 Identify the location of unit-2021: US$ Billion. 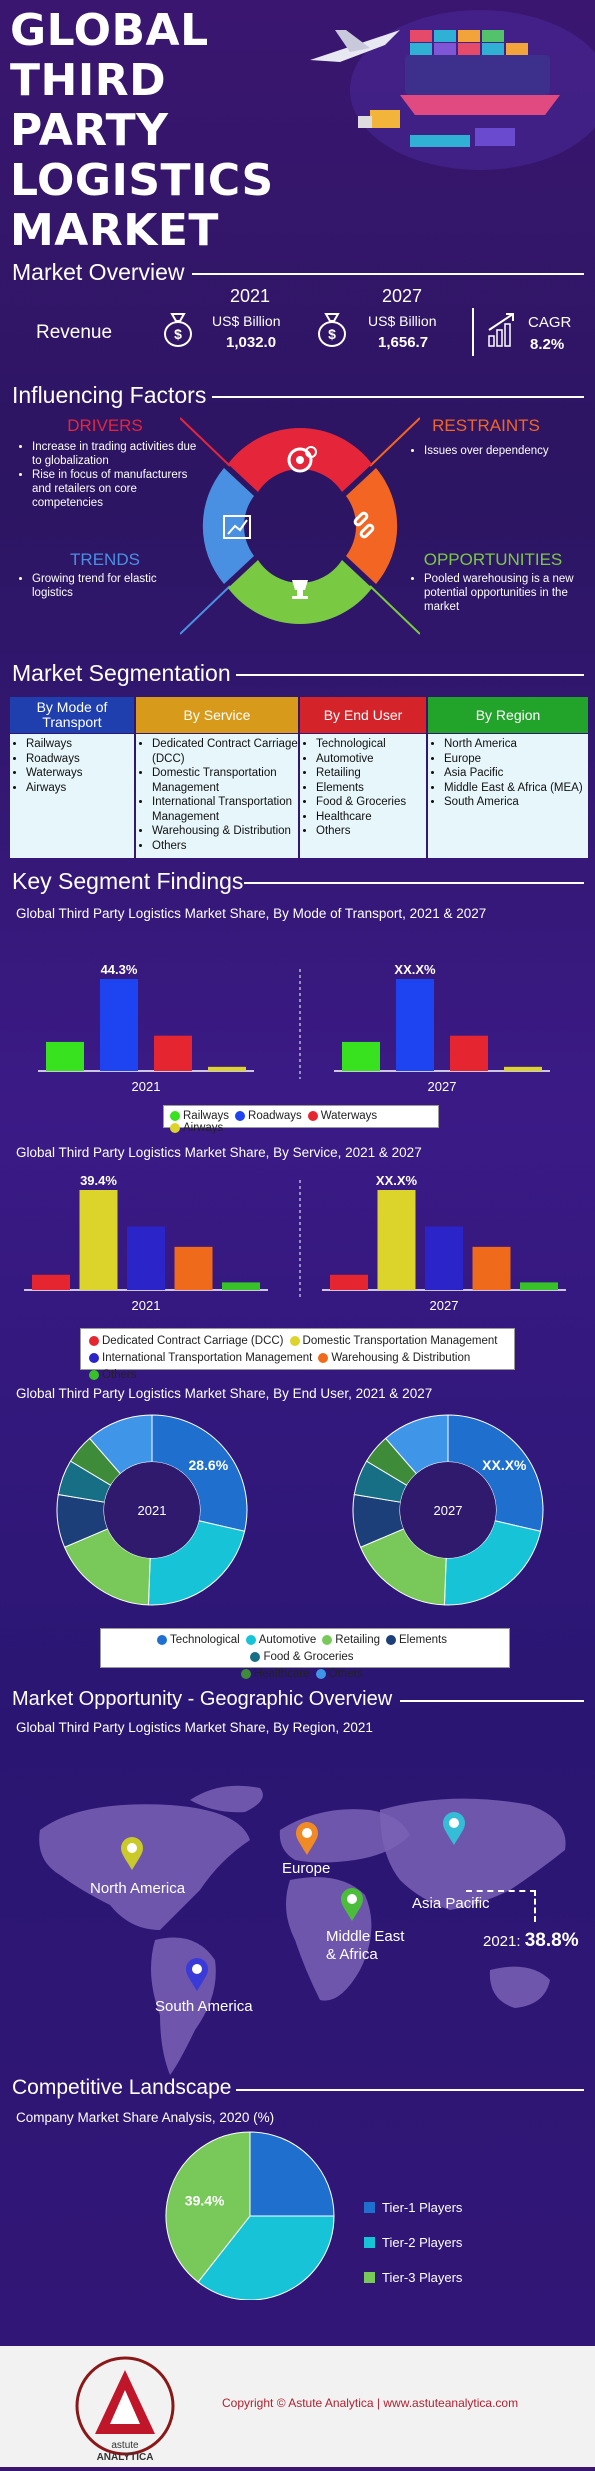
(246, 321).